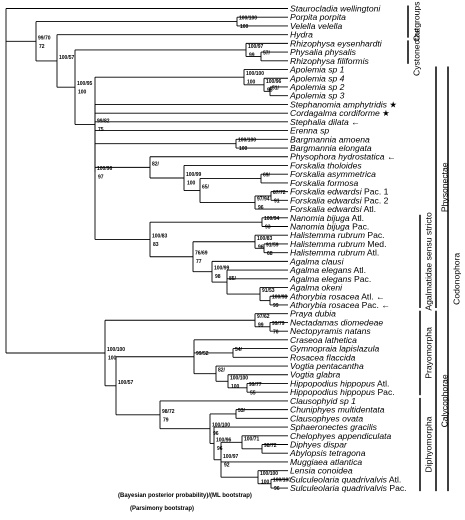 This screenshot has height=520, width=465. I want to click on taxon-label: Rhizophysa eysenhardti, so click(336, 43).